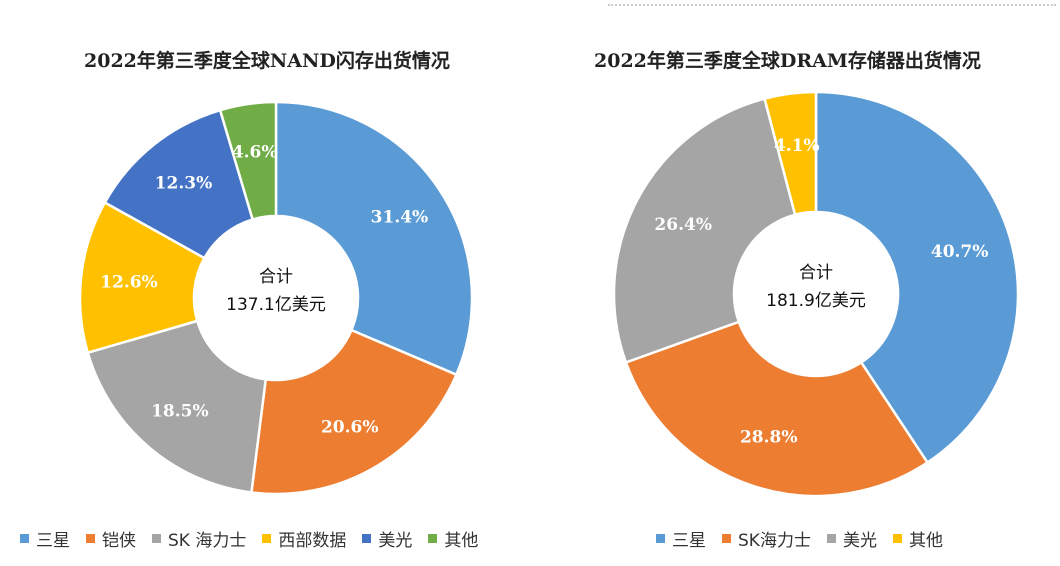 This screenshot has height=566, width=1060. What do you see at coordinates (774, 541) in the screenshot?
I see `legend-label: SK海力士` at bounding box center [774, 541].